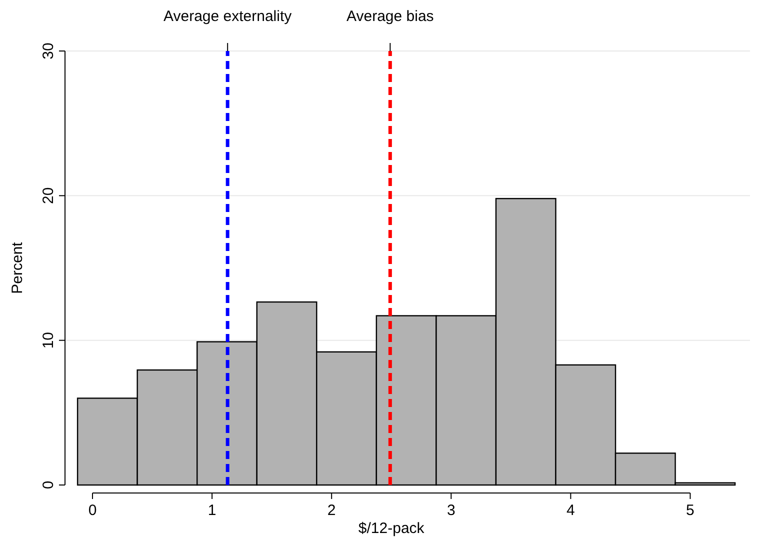 Image resolution: width=761 pixels, height=538 pixels. I want to click on x-tick-label: 4, so click(570, 510).